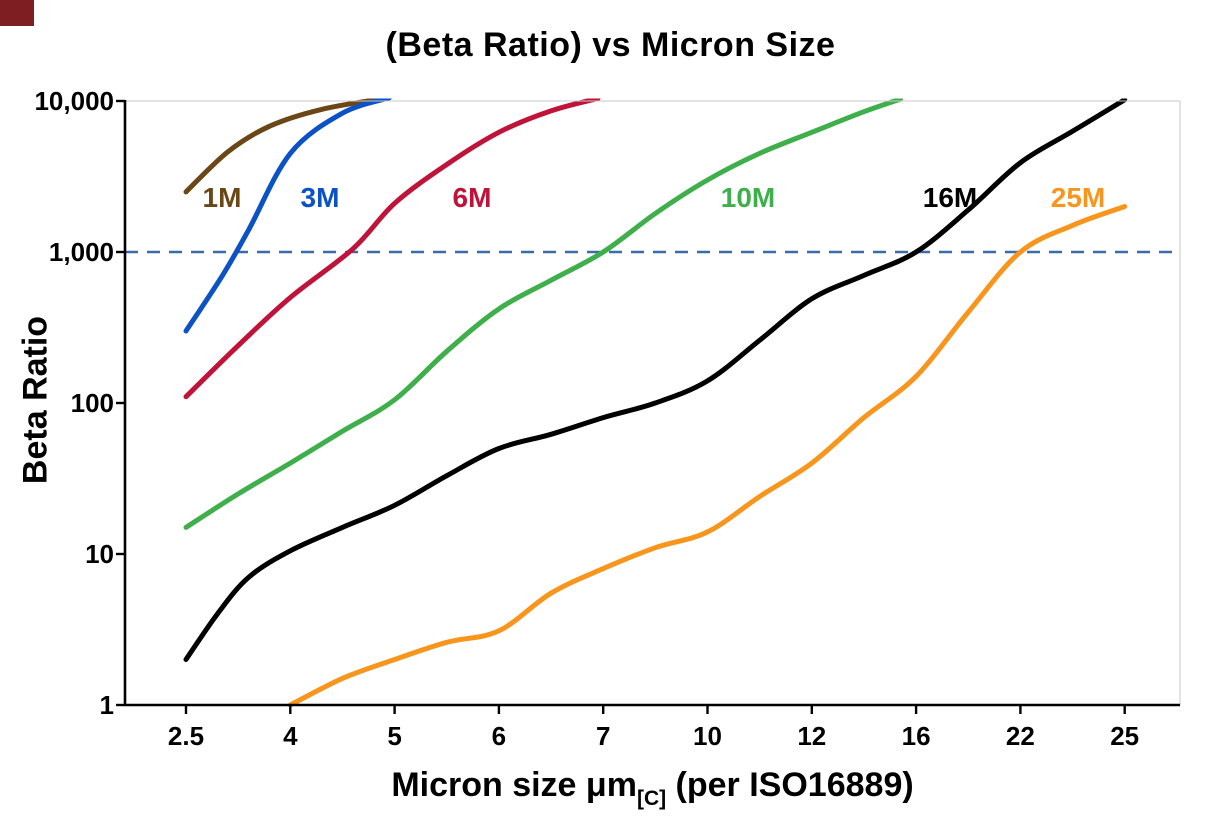  What do you see at coordinates (186, 736) in the screenshot?
I see `x-tick-label-2.5: 2.5` at bounding box center [186, 736].